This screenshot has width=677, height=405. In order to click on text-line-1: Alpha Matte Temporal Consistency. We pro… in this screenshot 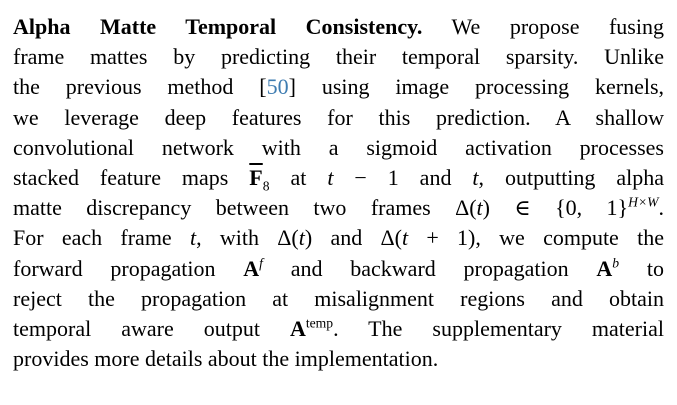, I will do `click(338, 27)`.